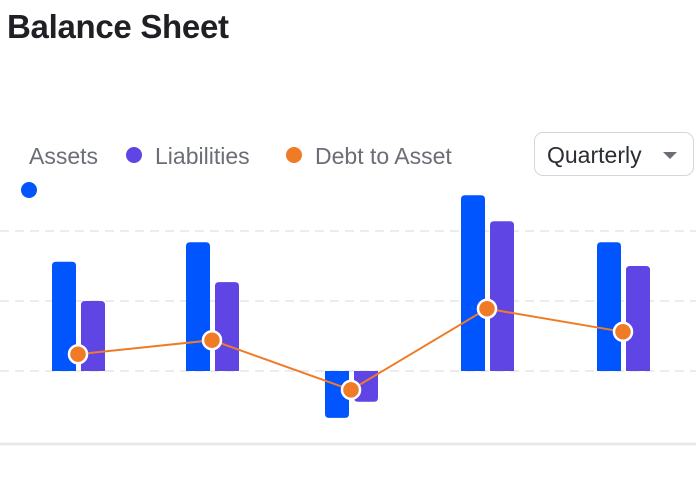  I want to click on caret-down-icon, so click(670, 155).